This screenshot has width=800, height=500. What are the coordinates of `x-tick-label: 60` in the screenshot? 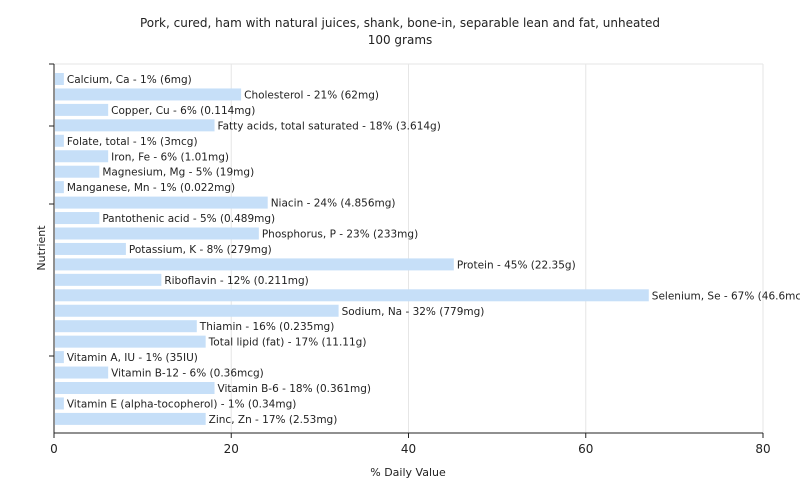 It's located at (585, 449).